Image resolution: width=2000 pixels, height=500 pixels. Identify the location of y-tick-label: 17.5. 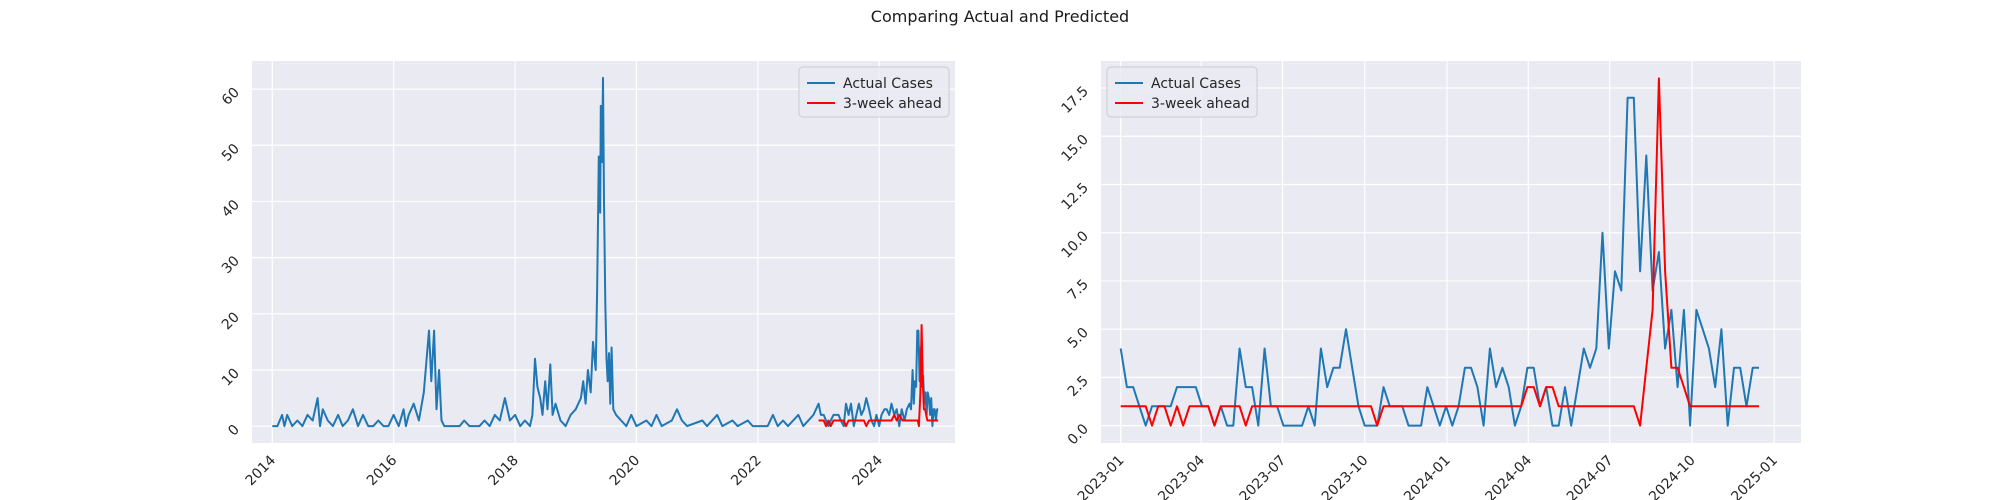
(1074, 100).